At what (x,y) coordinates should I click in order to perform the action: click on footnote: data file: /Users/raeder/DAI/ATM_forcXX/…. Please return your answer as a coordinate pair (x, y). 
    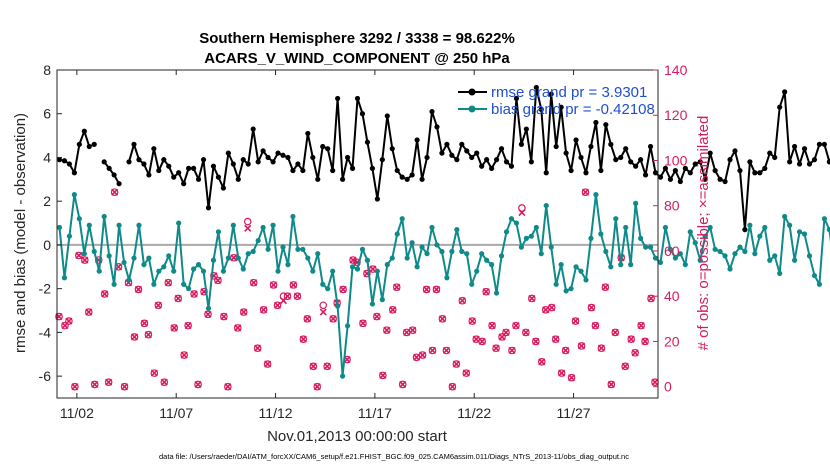
    Looking at the image, I should click on (394, 456).